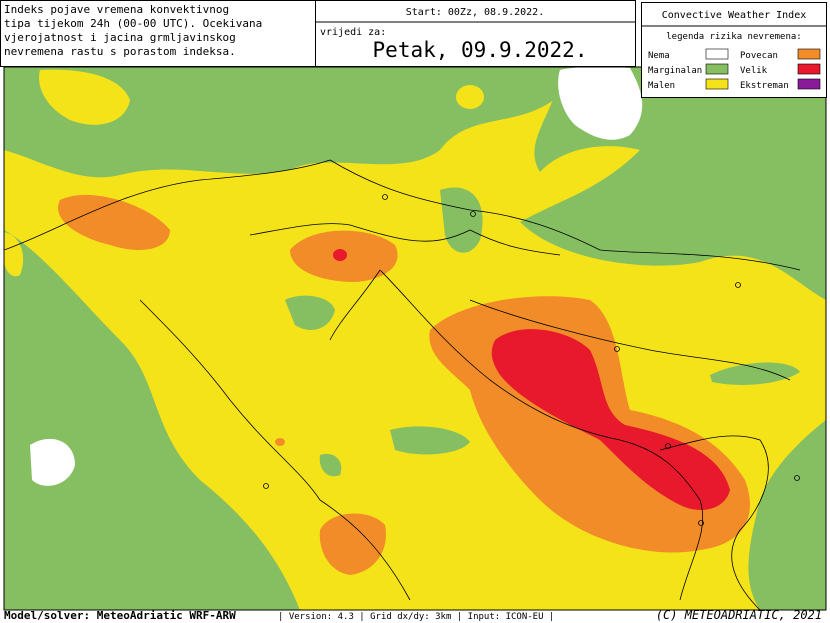  What do you see at coordinates (759, 56) in the screenshot?
I see `legend-label: Povecan` at bounding box center [759, 56].